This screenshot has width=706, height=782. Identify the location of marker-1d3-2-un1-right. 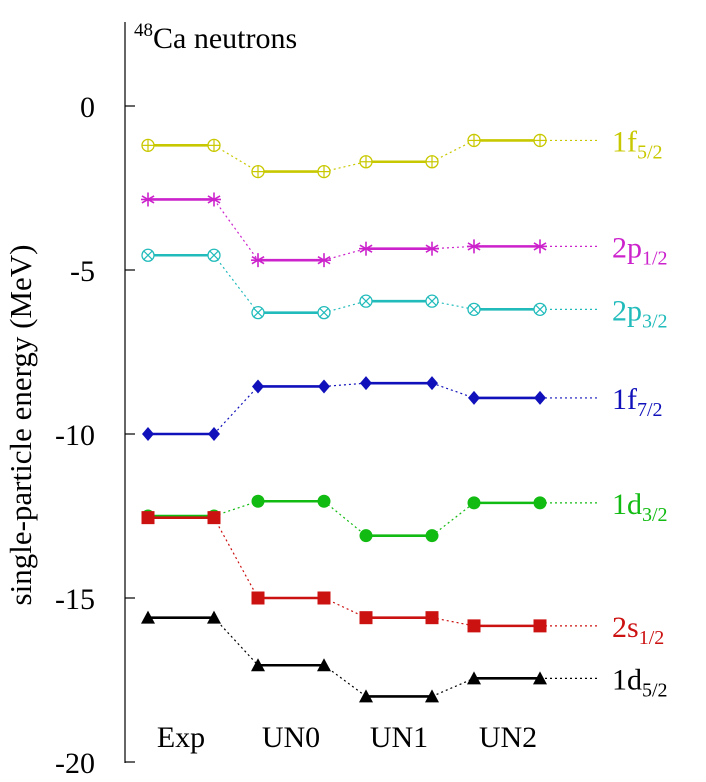
(432, 536).